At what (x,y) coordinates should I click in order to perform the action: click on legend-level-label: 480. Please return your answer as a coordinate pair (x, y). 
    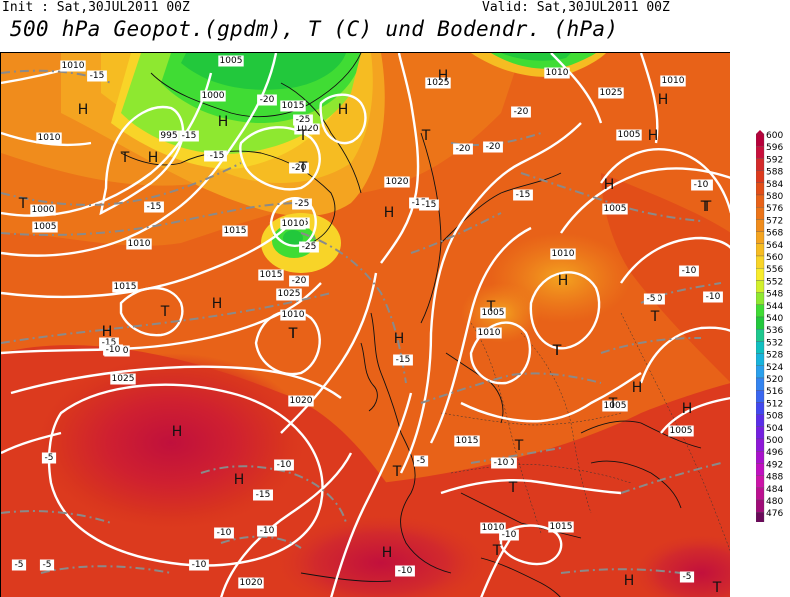
    Looking at the image, I should click on (774, 502).